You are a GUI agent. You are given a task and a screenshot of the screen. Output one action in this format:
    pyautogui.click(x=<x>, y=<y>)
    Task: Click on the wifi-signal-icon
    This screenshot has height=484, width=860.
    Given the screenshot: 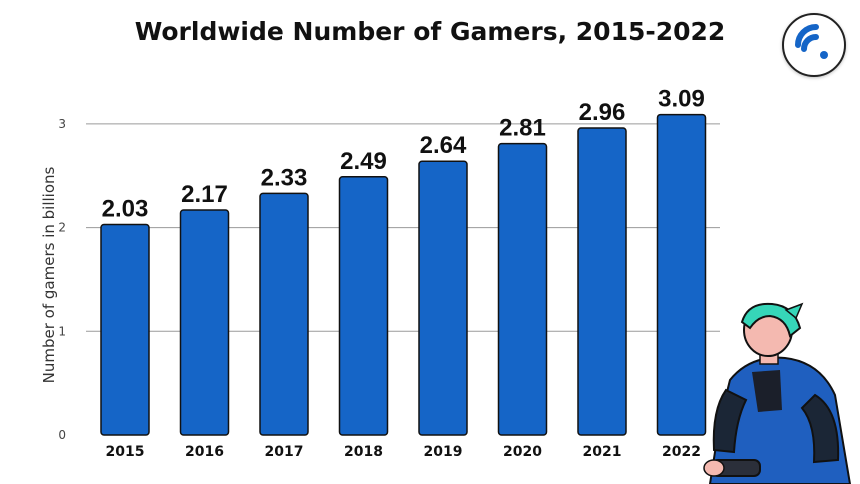 What is the action you would take?
    pyautogui.click(x=814, y=45)
    